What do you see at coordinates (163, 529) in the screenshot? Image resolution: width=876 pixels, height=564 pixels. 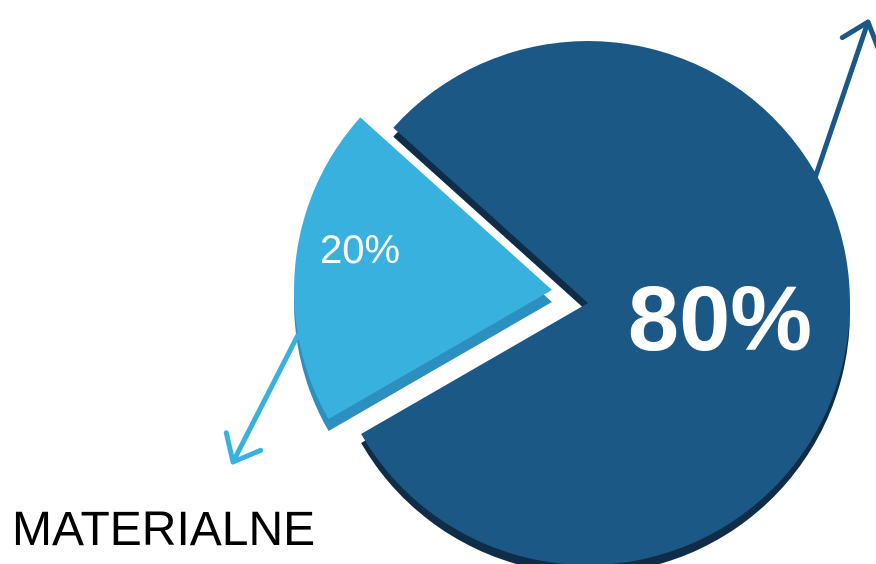 I see `annotation-materialne: MATERIALNE` at bounding box center [163, 529].